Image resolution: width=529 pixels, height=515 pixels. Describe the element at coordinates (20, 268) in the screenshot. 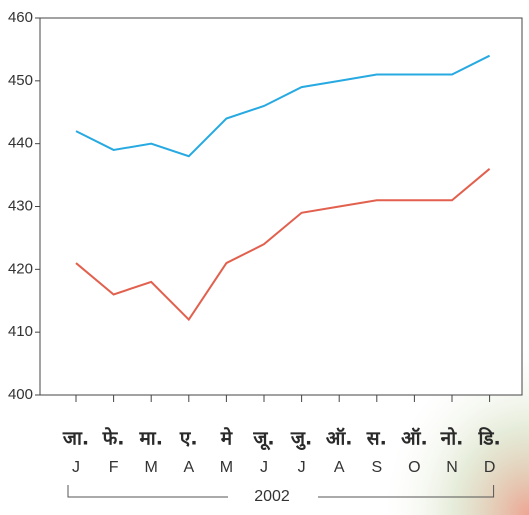

I see `y-tick-label: 420` at that location.